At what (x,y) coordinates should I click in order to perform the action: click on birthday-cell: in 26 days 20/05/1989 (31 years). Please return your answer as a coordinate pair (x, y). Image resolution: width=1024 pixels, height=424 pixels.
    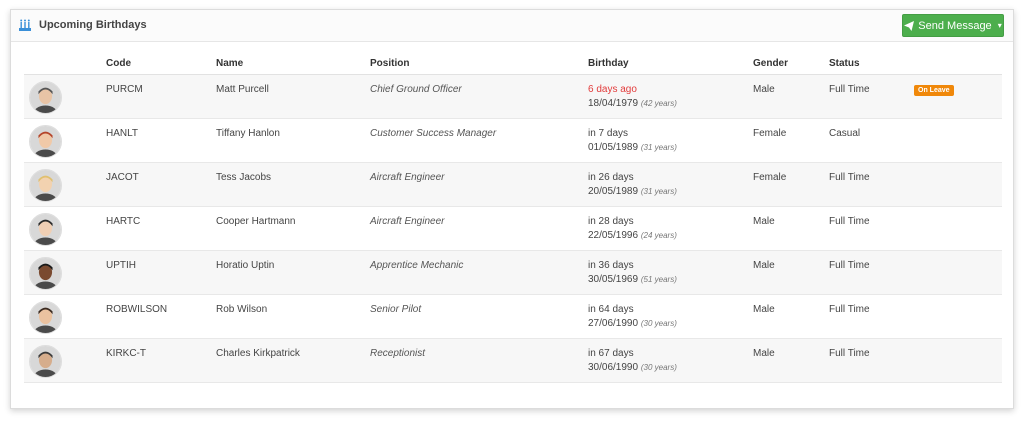
    Looking at the image, I should click on (670, 184).